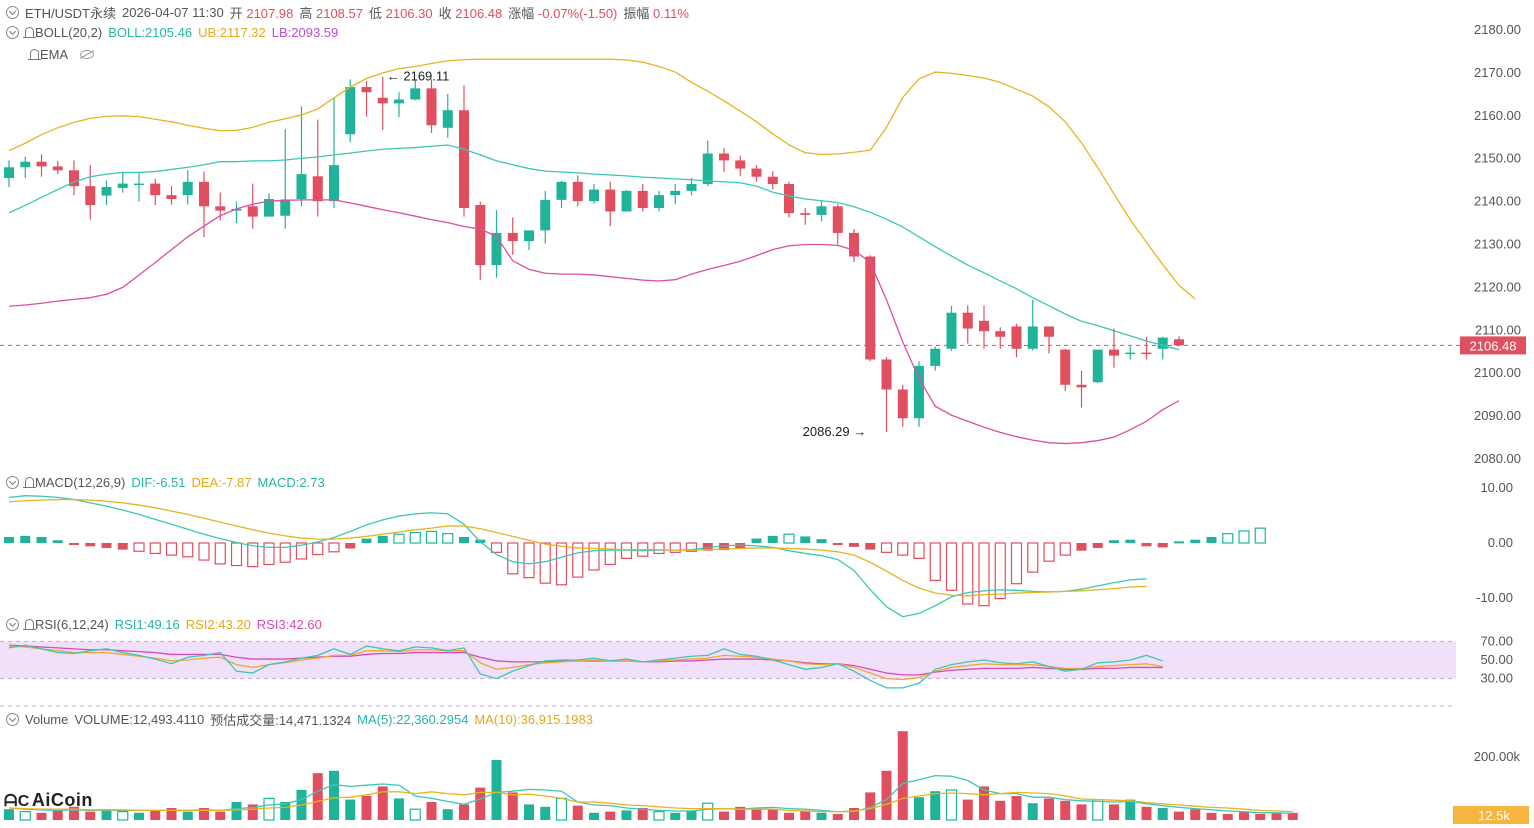  What do you see at coordinates (173, 12) in the screenshot?
I see `datetime-label: 2026-04-07 11:30` at bounding box center [173, 12].